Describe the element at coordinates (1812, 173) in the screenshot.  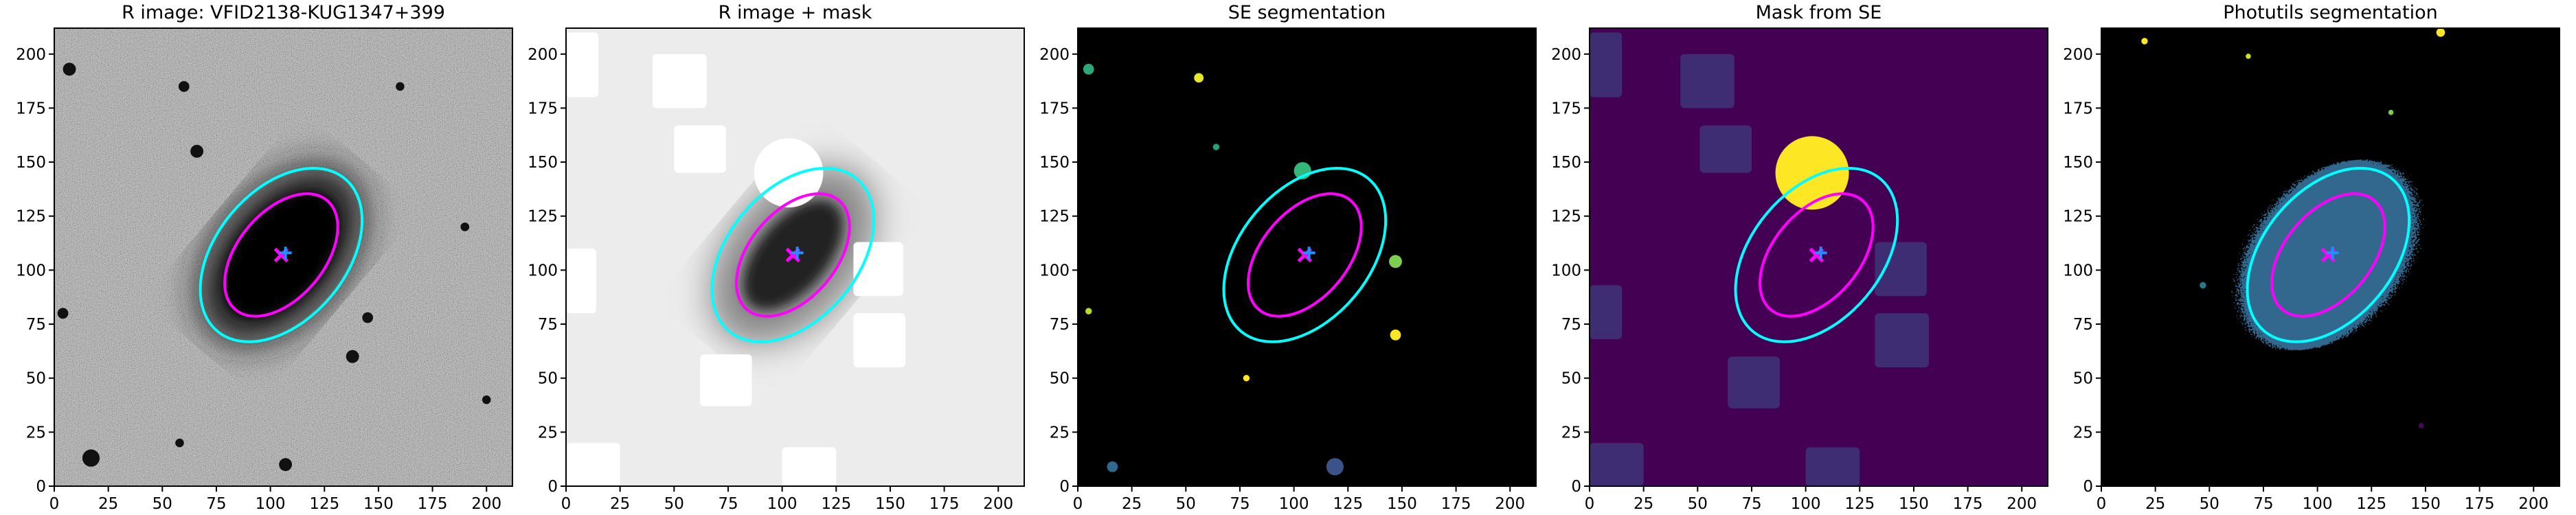
I see `mask-circle` at that location.